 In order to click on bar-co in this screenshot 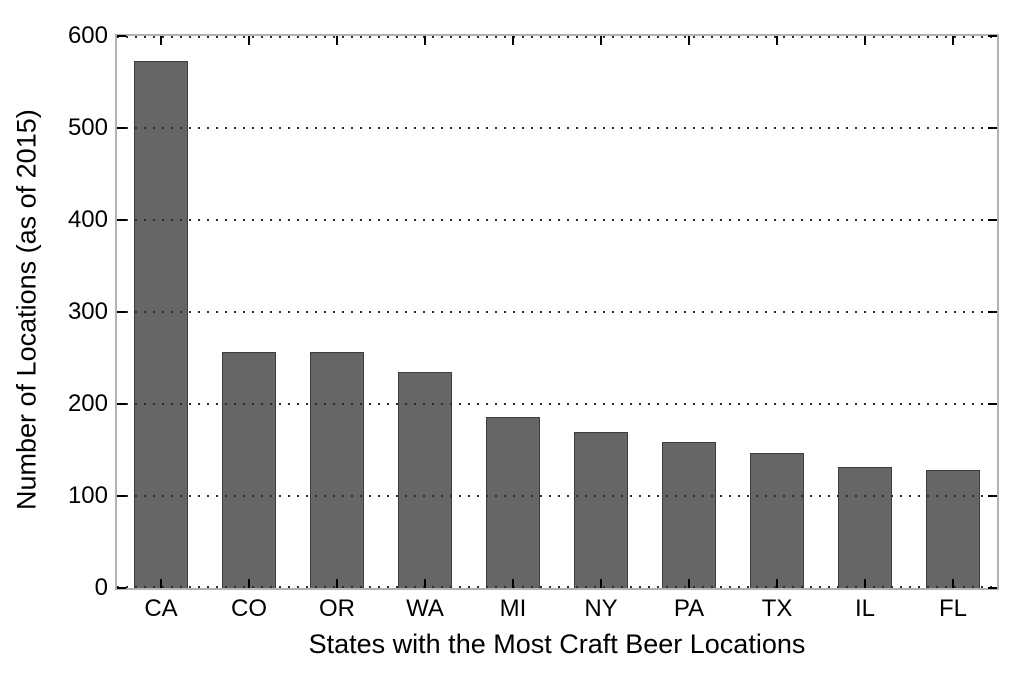, I will do `click(249, 469)`.